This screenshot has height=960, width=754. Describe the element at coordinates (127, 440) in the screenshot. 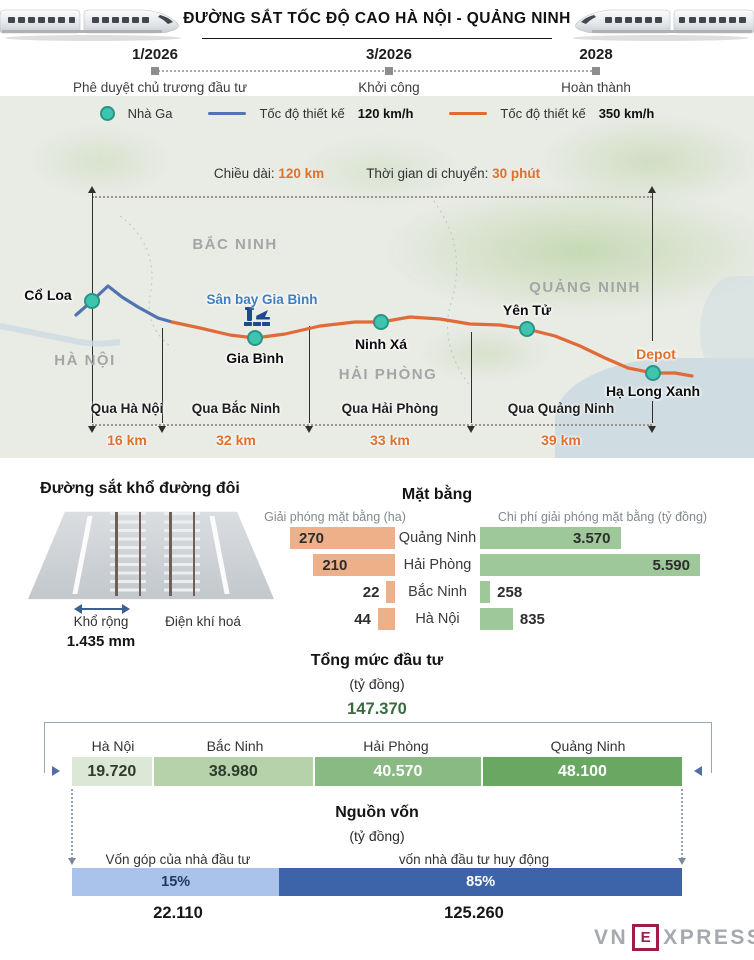

I see `segment-km-1: 16 km` at that location.